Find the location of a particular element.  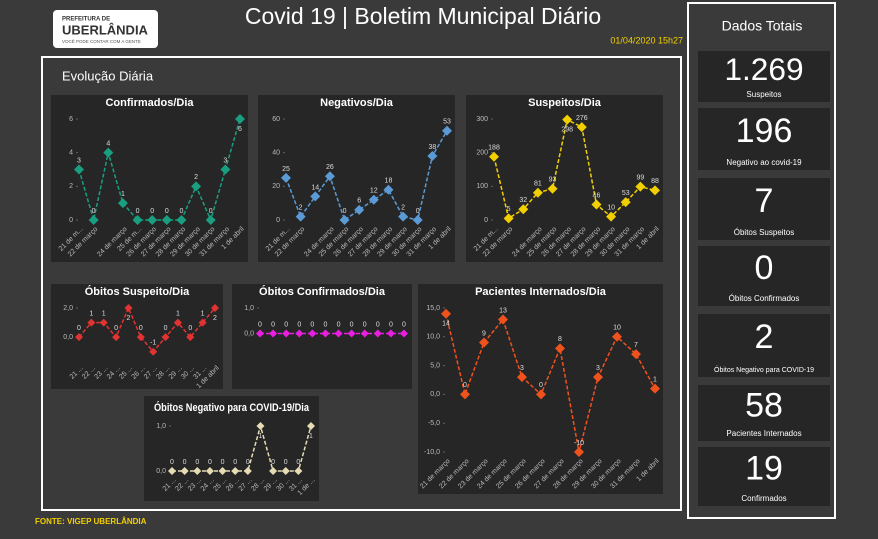

data-label: 188 is located at coordinates (494, 148).